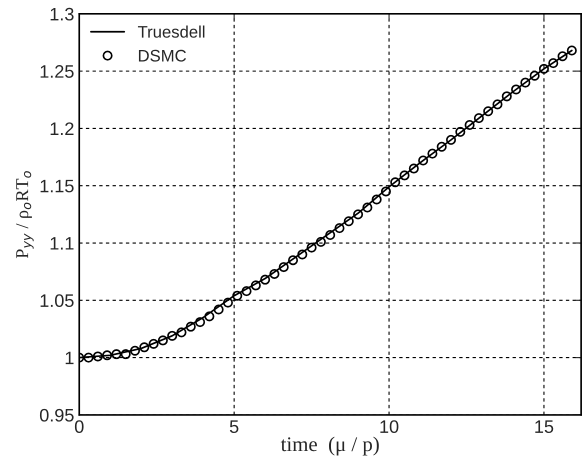 The image size is (587, 461). I want to click on x-axis-title: time (μ / p), so click(329, 446).